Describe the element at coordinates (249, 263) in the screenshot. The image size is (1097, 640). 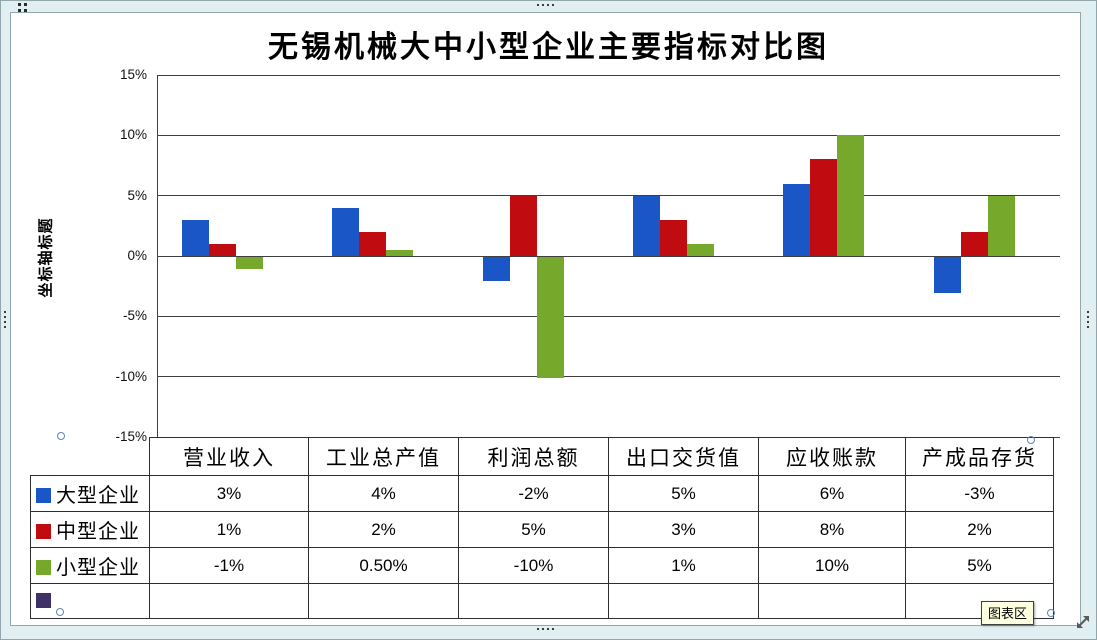
I see `bar-小型企业-营业收入` at that location.